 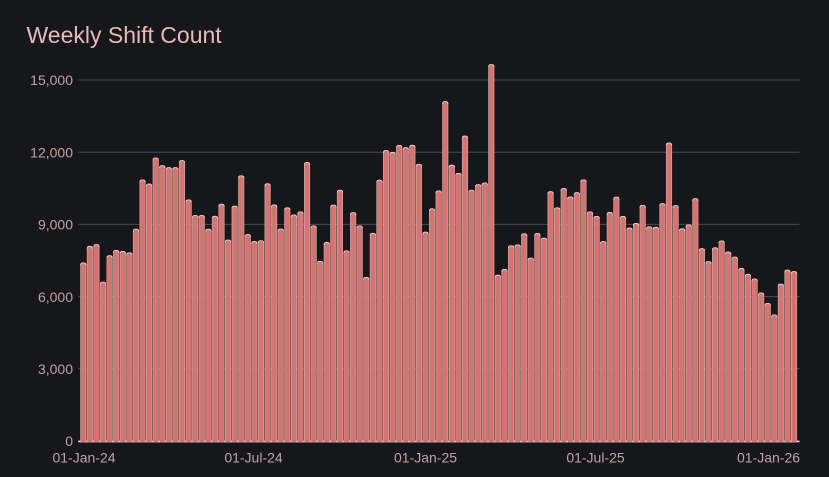 I want to click on svg-text: 15,000, so click(x=51, y=80).